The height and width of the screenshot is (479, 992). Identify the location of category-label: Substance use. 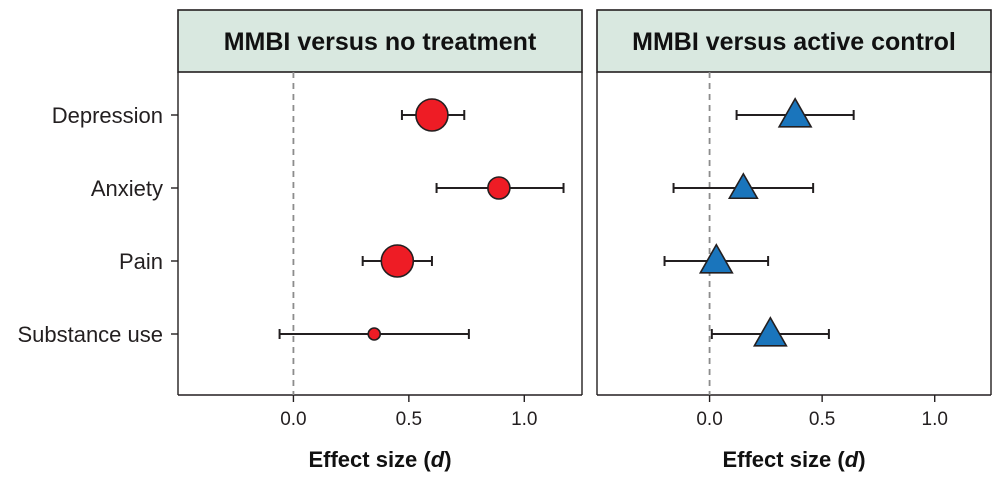
(90, 334).